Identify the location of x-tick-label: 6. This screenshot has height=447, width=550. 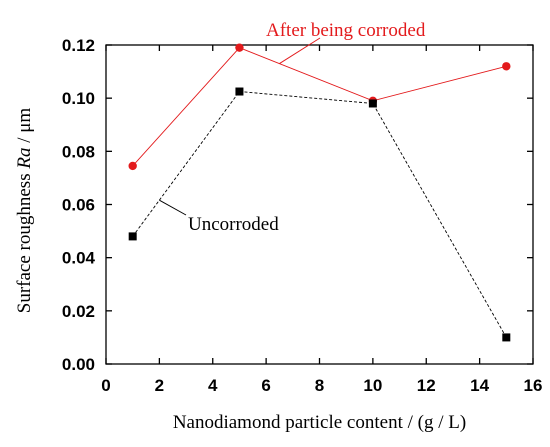
(265, 385).